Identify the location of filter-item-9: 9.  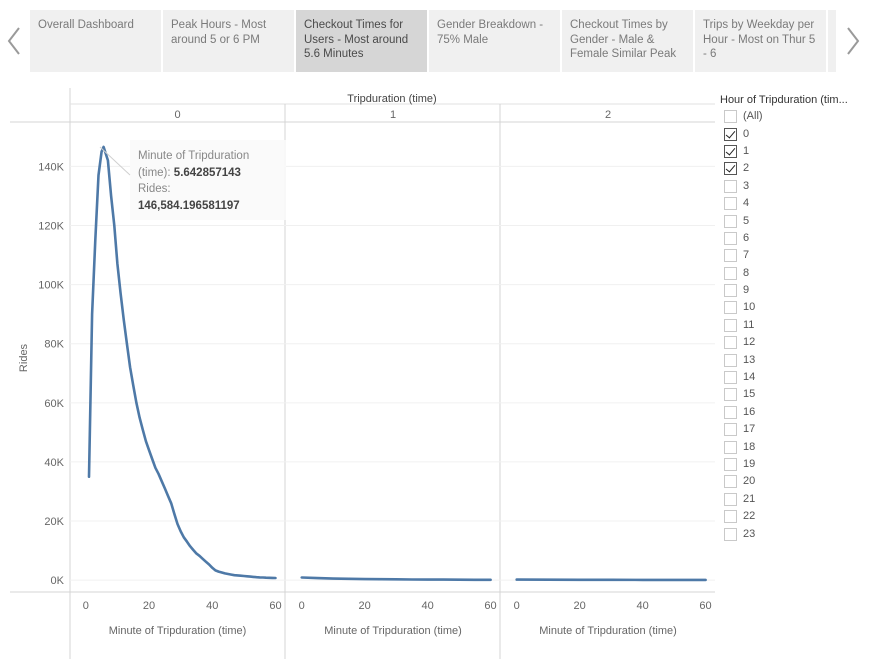
(794, 290).